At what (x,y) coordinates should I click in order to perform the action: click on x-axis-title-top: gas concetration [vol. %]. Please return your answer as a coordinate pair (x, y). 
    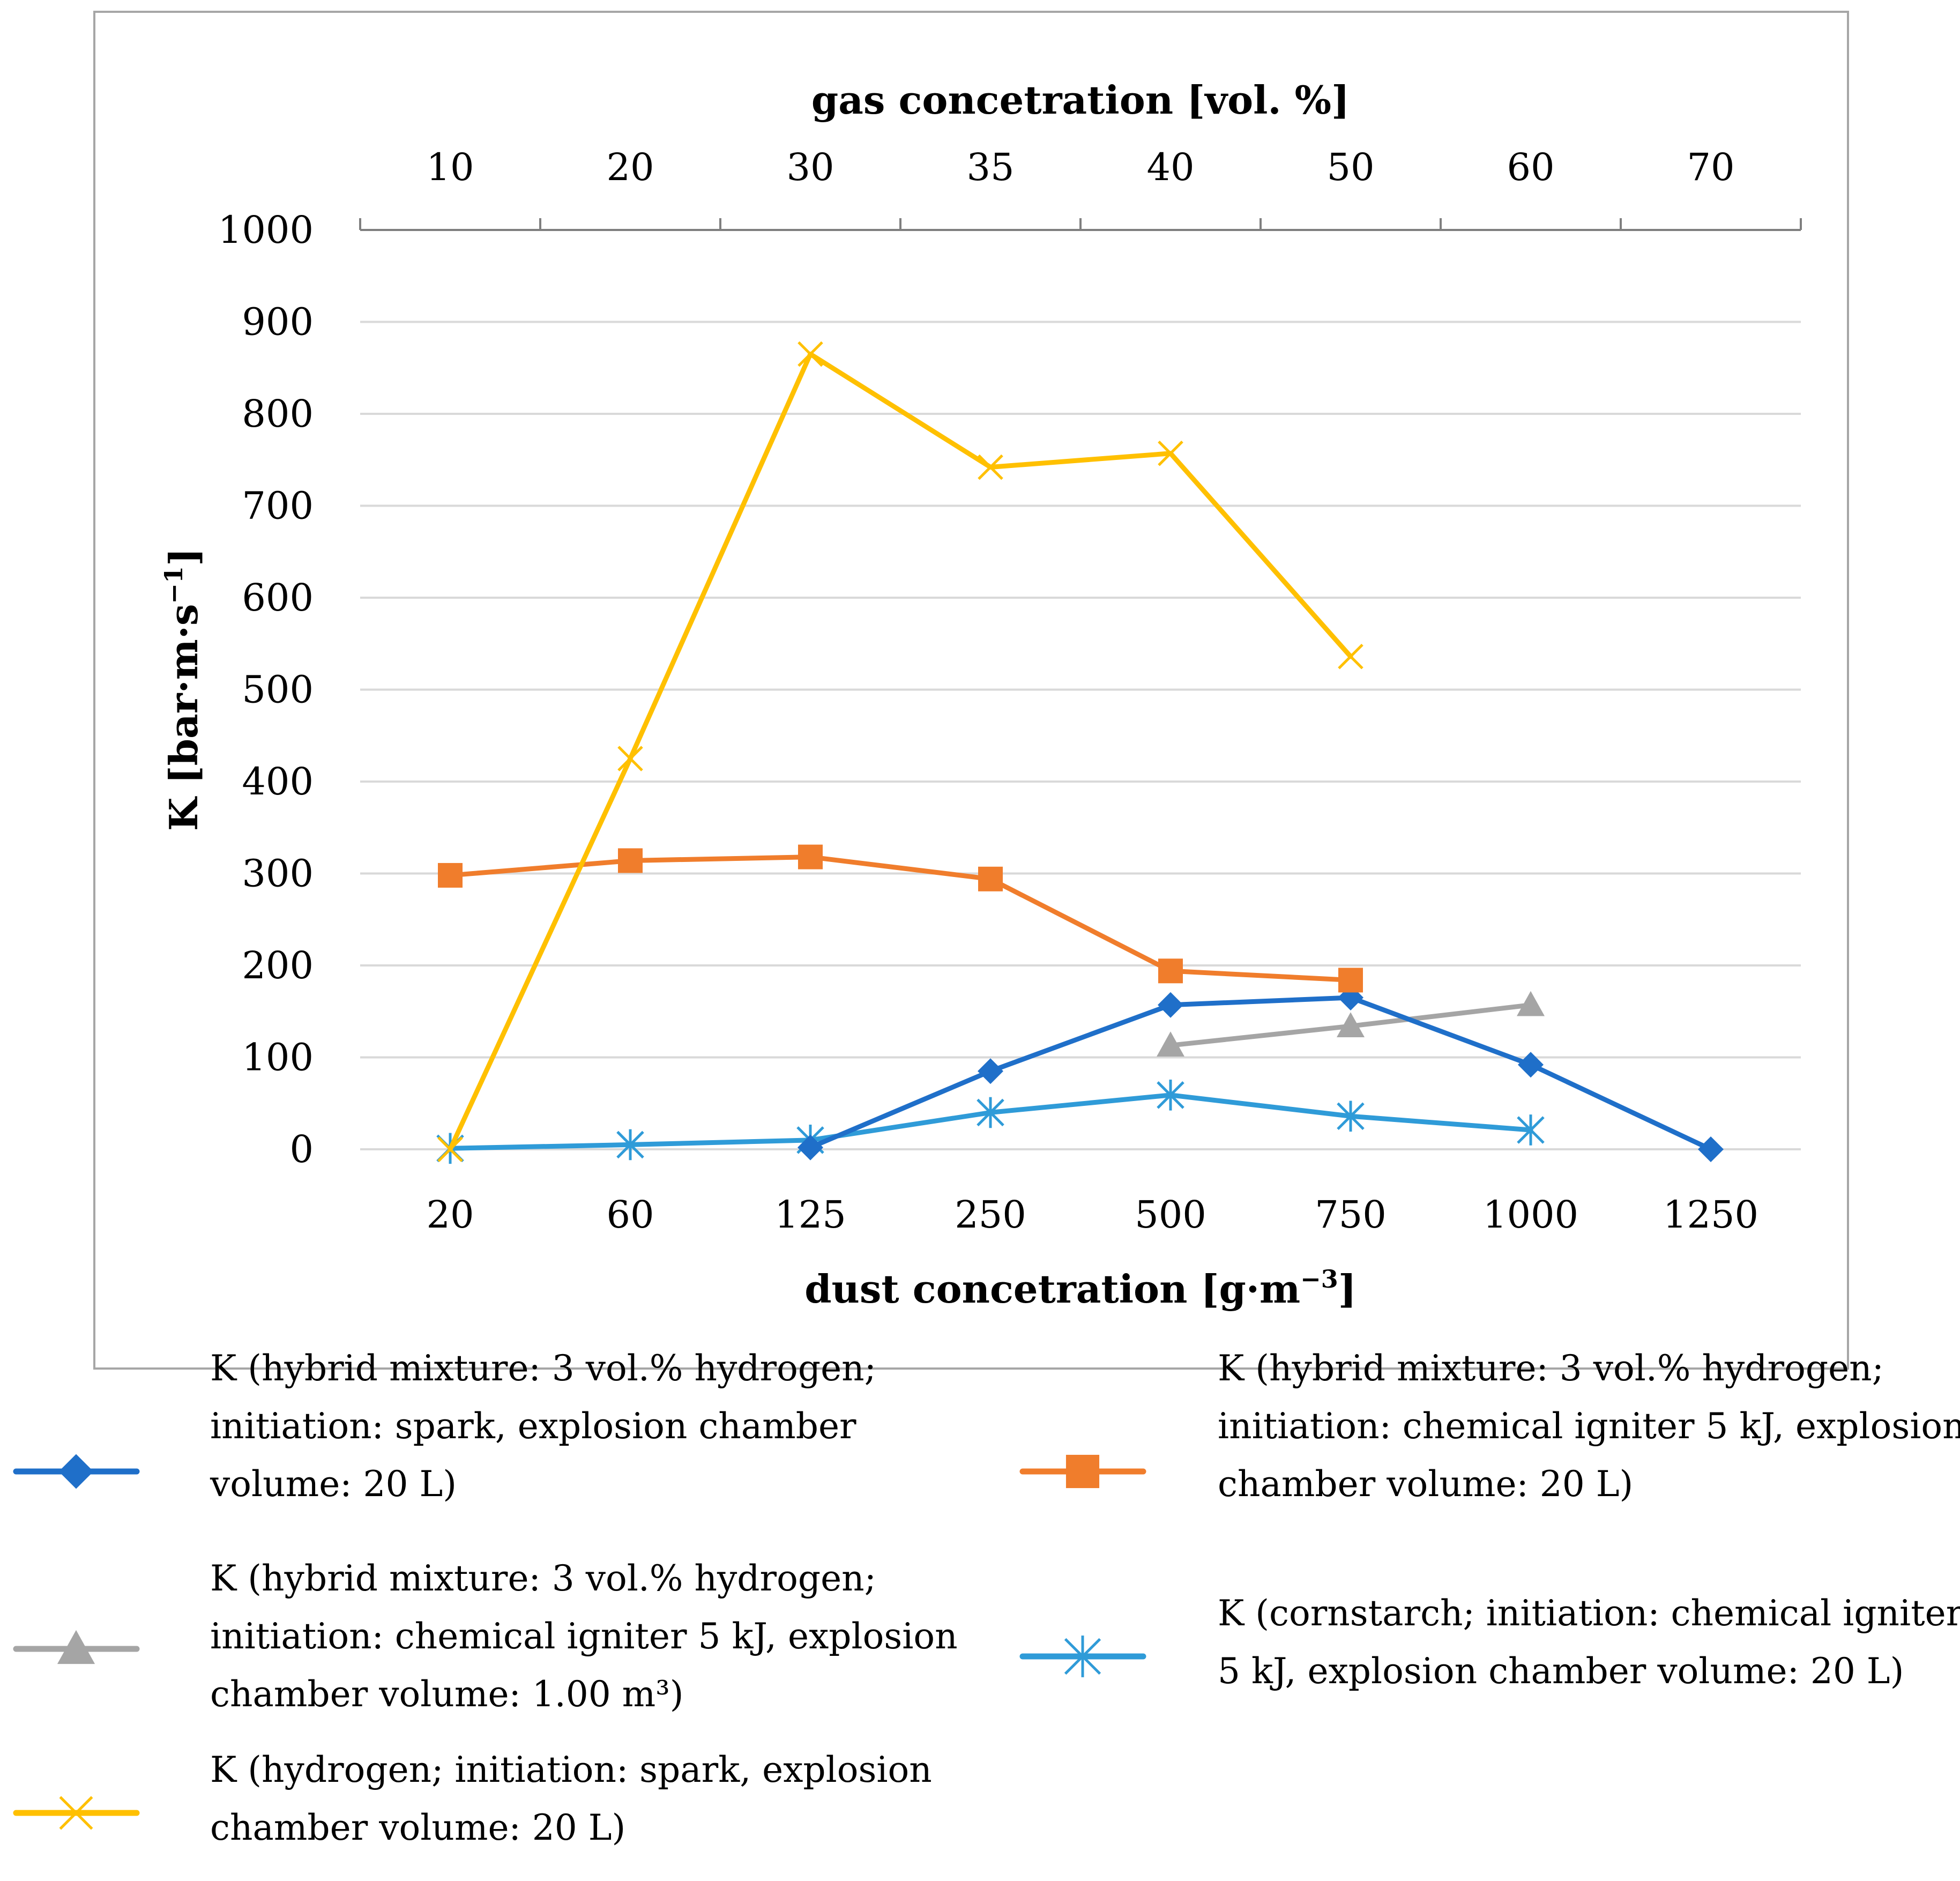
    Looking at the image, I should click on (1081, 100).